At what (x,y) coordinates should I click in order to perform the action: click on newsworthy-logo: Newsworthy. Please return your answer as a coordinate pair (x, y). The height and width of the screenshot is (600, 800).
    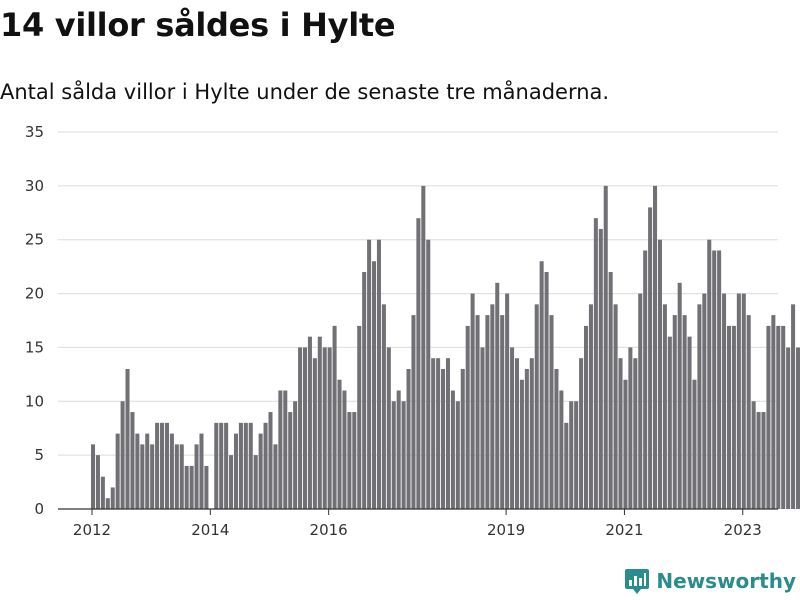
    Looking at the image, I should click on (710, 581).